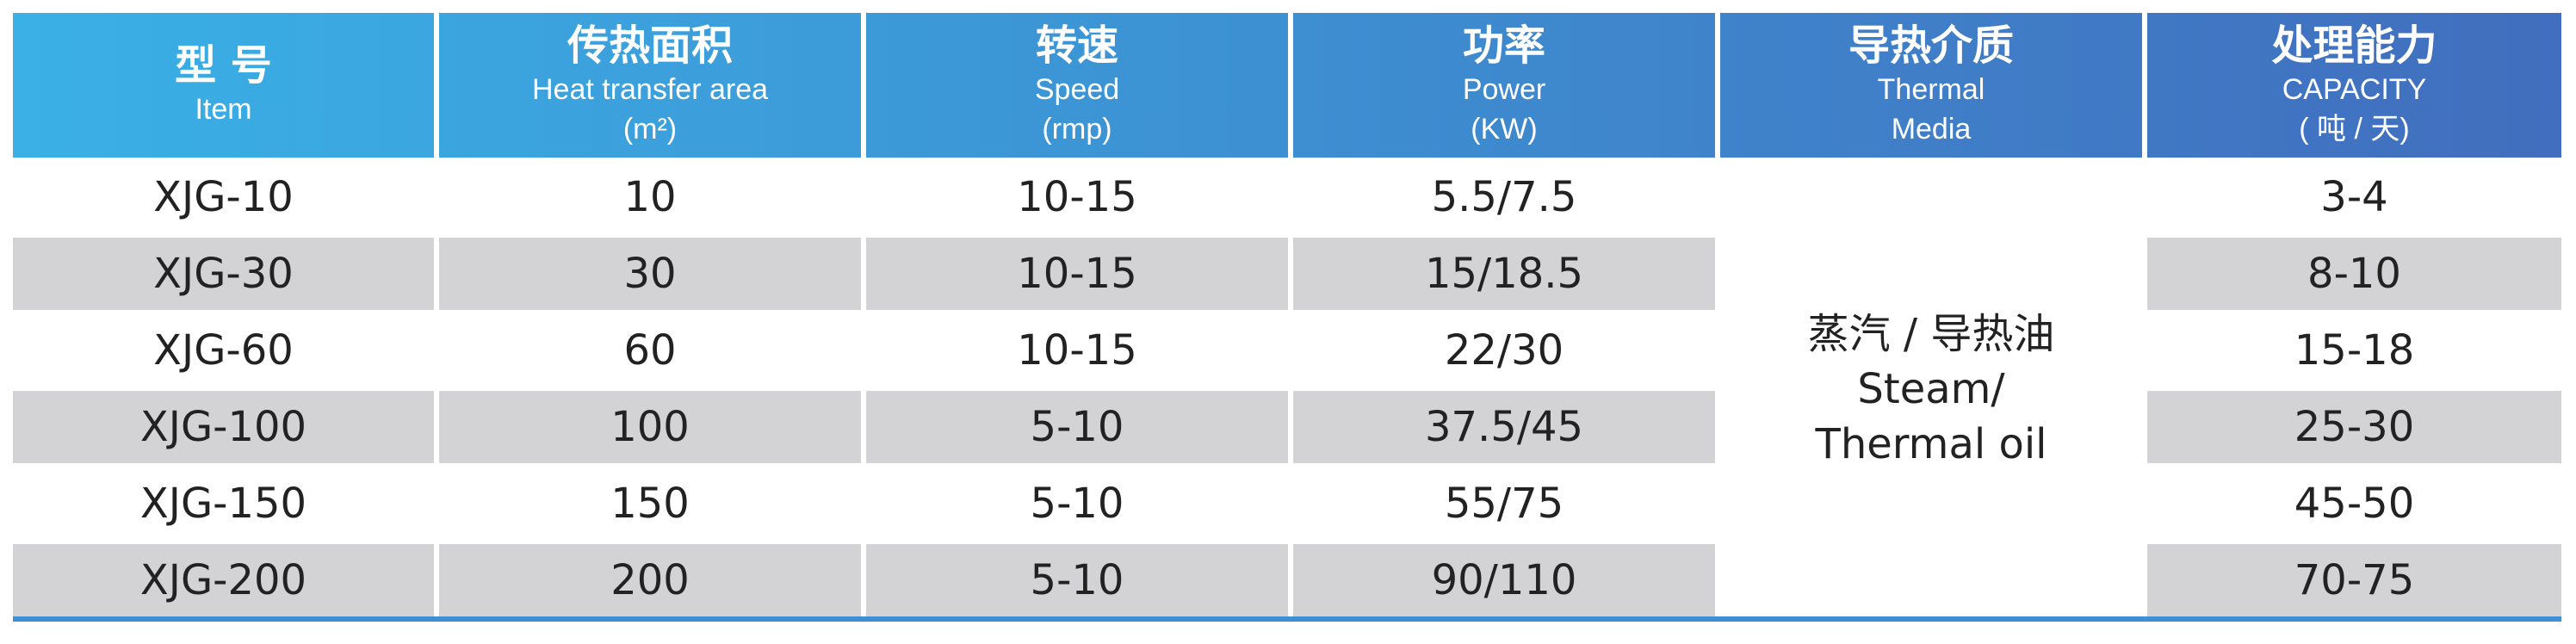 The image size is (2576, 644). I want to click on header-cell: 转速 Speed (rmp), so click(1077, 85).